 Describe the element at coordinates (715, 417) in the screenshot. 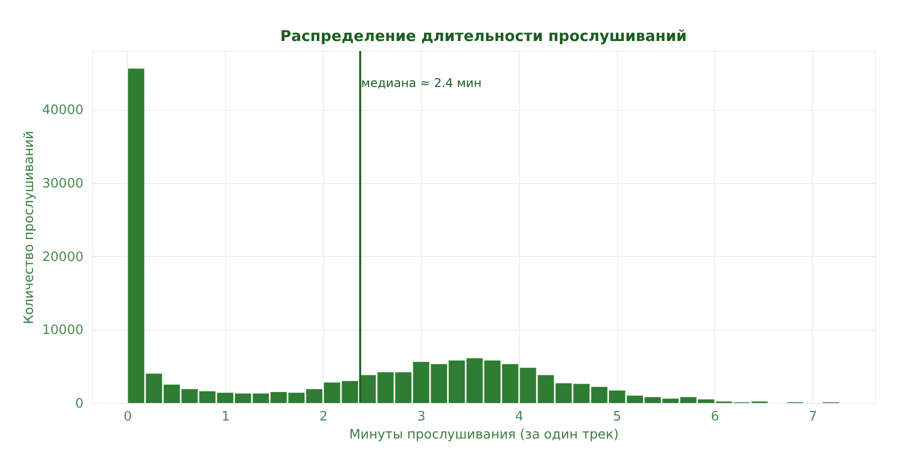

I see `x-tick-label: 6` at that location.